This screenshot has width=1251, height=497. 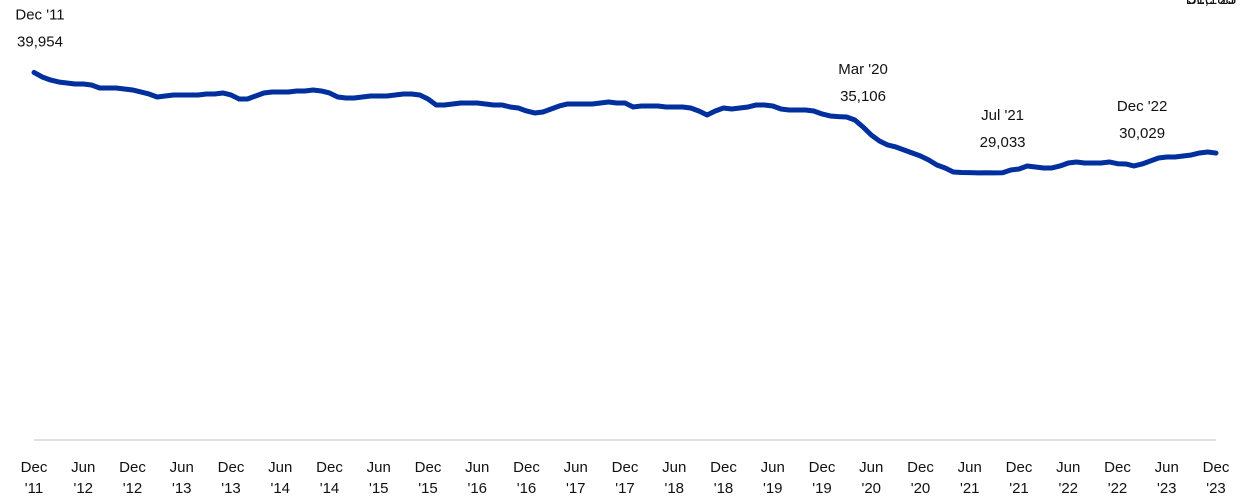 I want to click on point-label: Dec '11, so click(x=39, y=14).